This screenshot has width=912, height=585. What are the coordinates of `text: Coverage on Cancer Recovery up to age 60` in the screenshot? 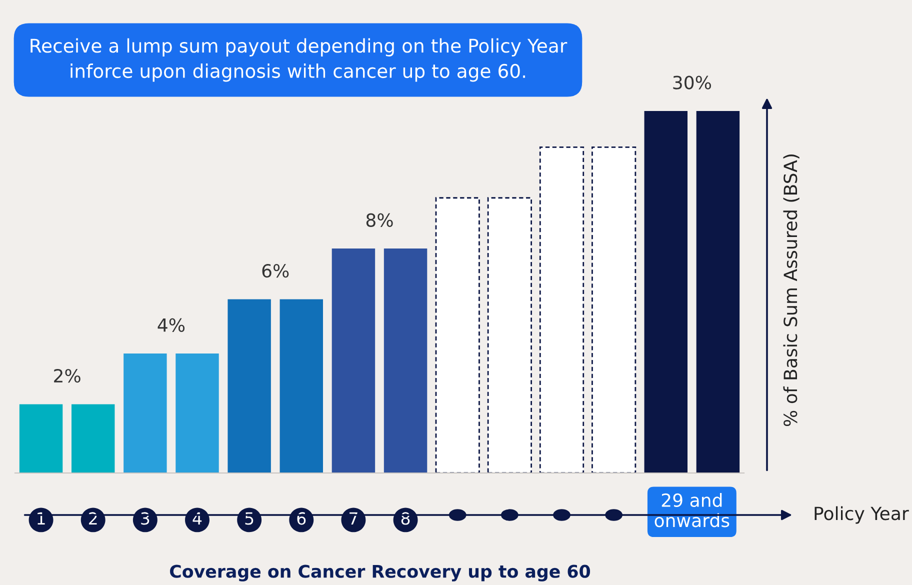 It's located at (380, 573).